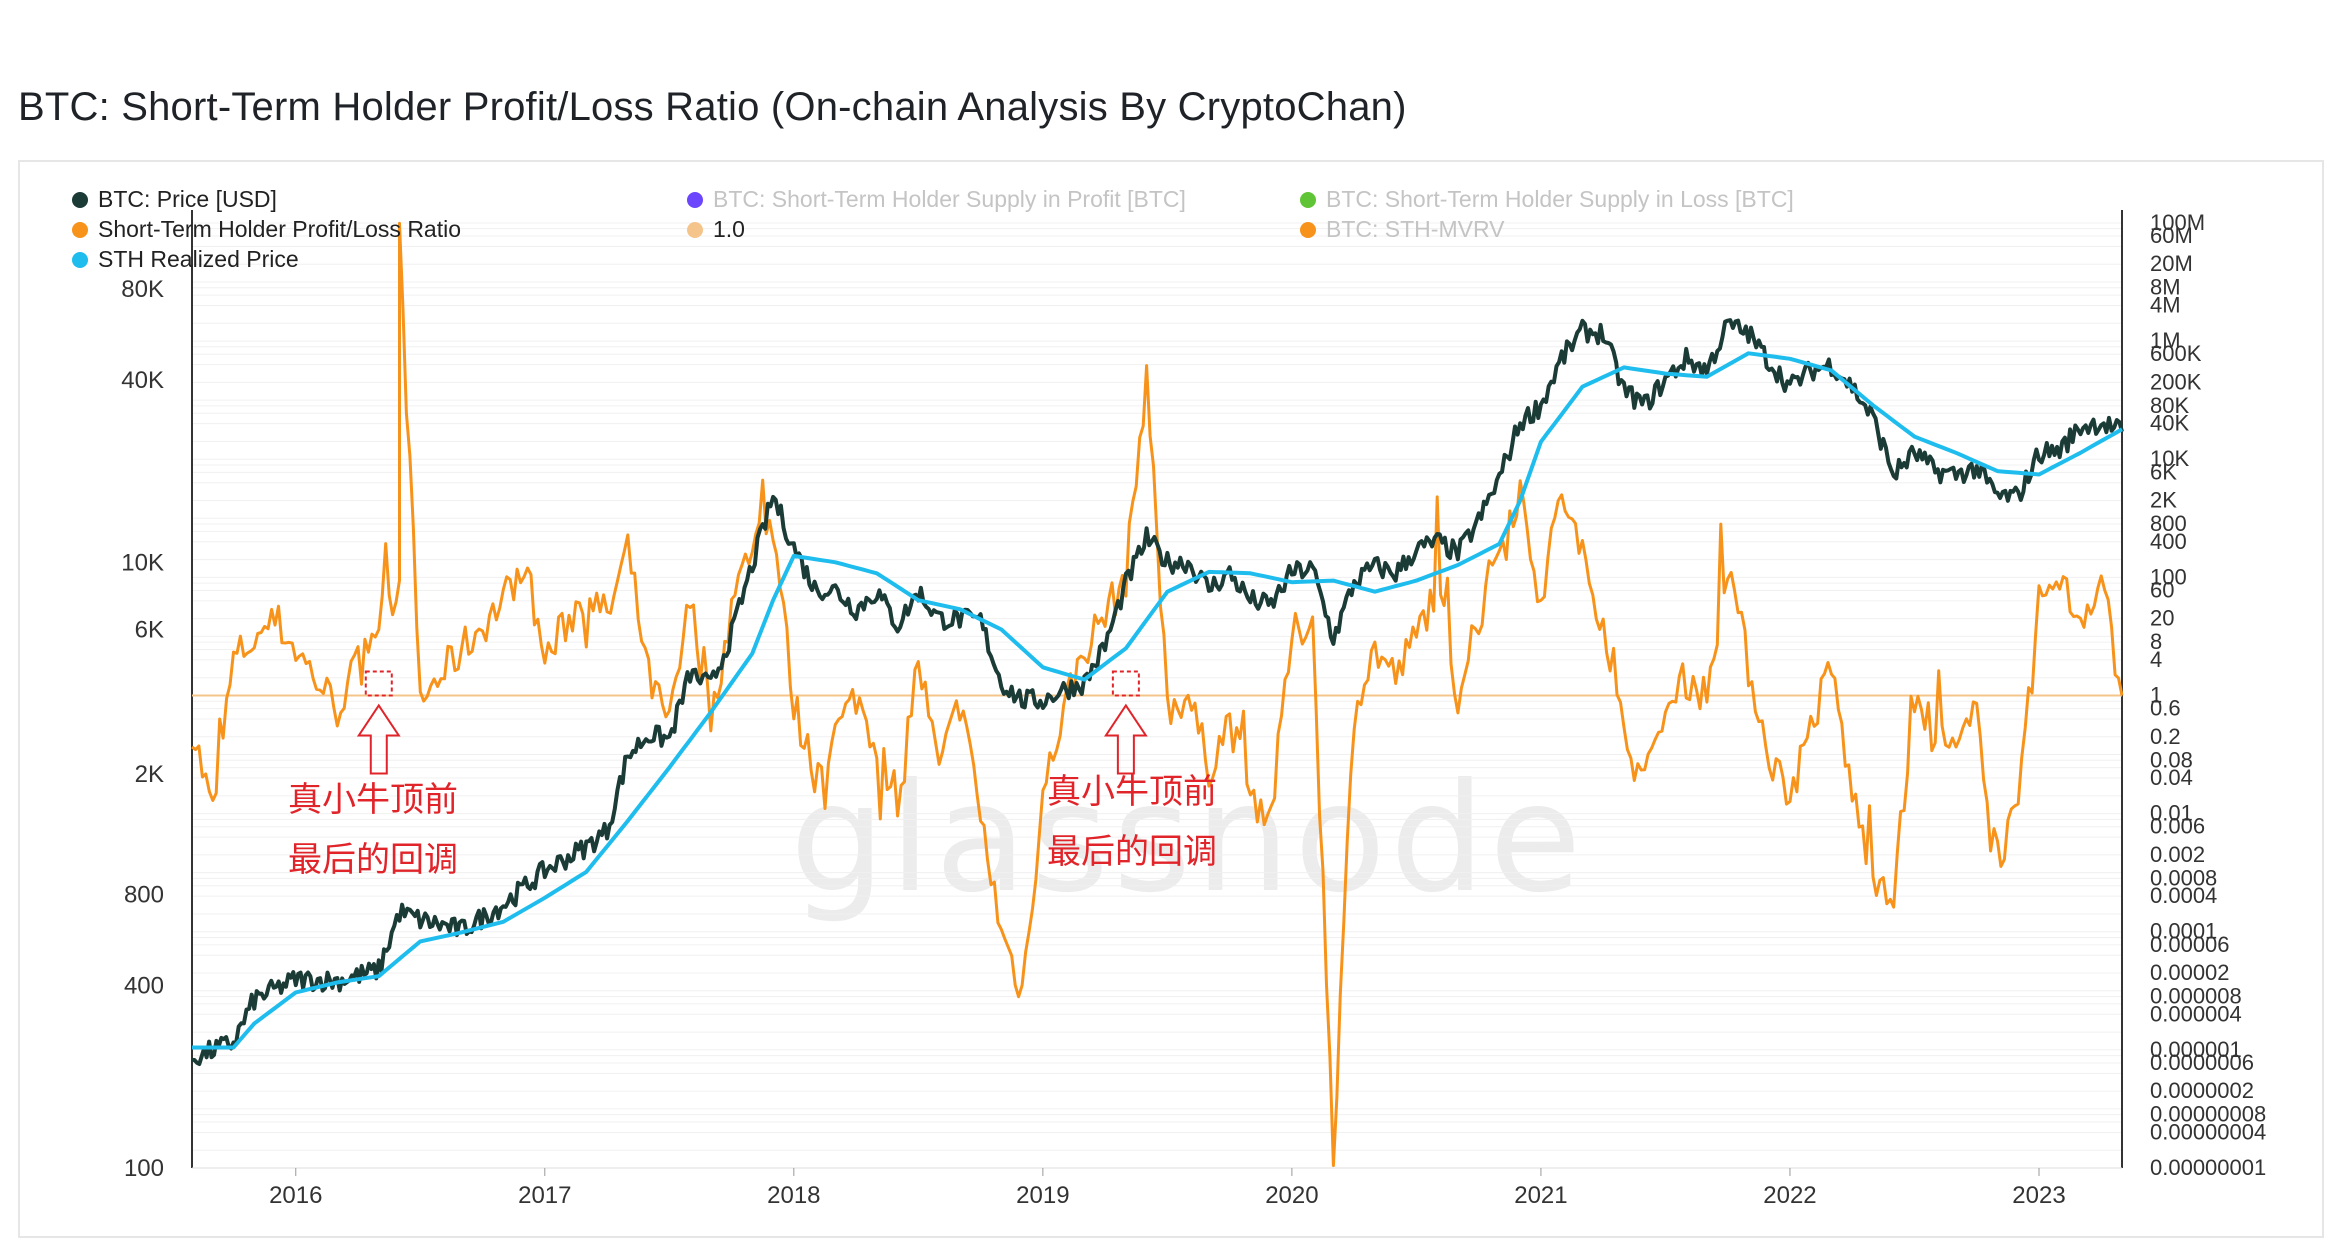 This screenshot has height=1250, width=2336. I want to click on right-tick-label: 600K, so click(2176, 353).